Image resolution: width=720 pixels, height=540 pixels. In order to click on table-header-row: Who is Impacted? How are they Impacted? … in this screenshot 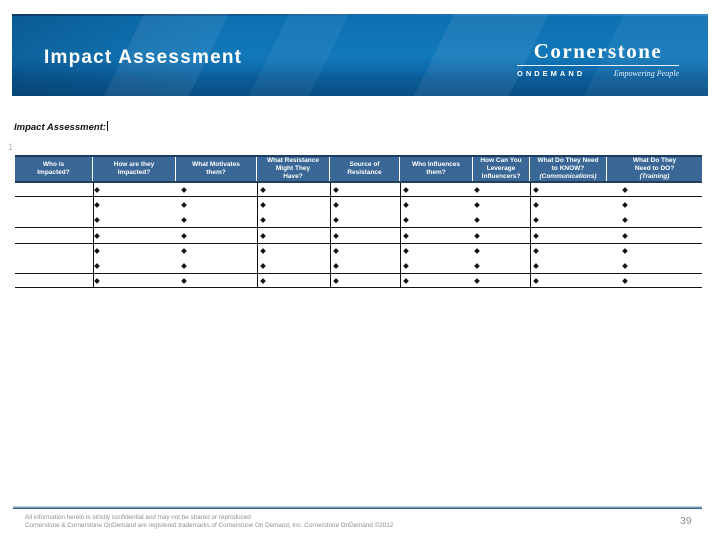, I will do `click(358, 169)`.